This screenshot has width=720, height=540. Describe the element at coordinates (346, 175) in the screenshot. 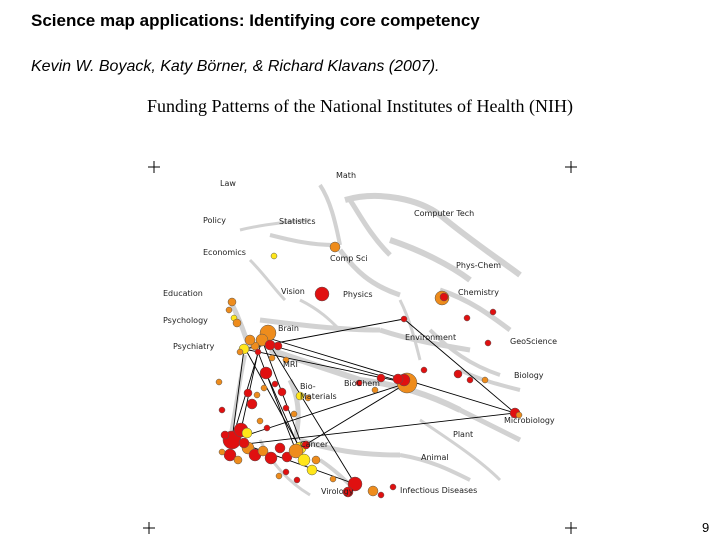

I see `label-math: Math` at that location.